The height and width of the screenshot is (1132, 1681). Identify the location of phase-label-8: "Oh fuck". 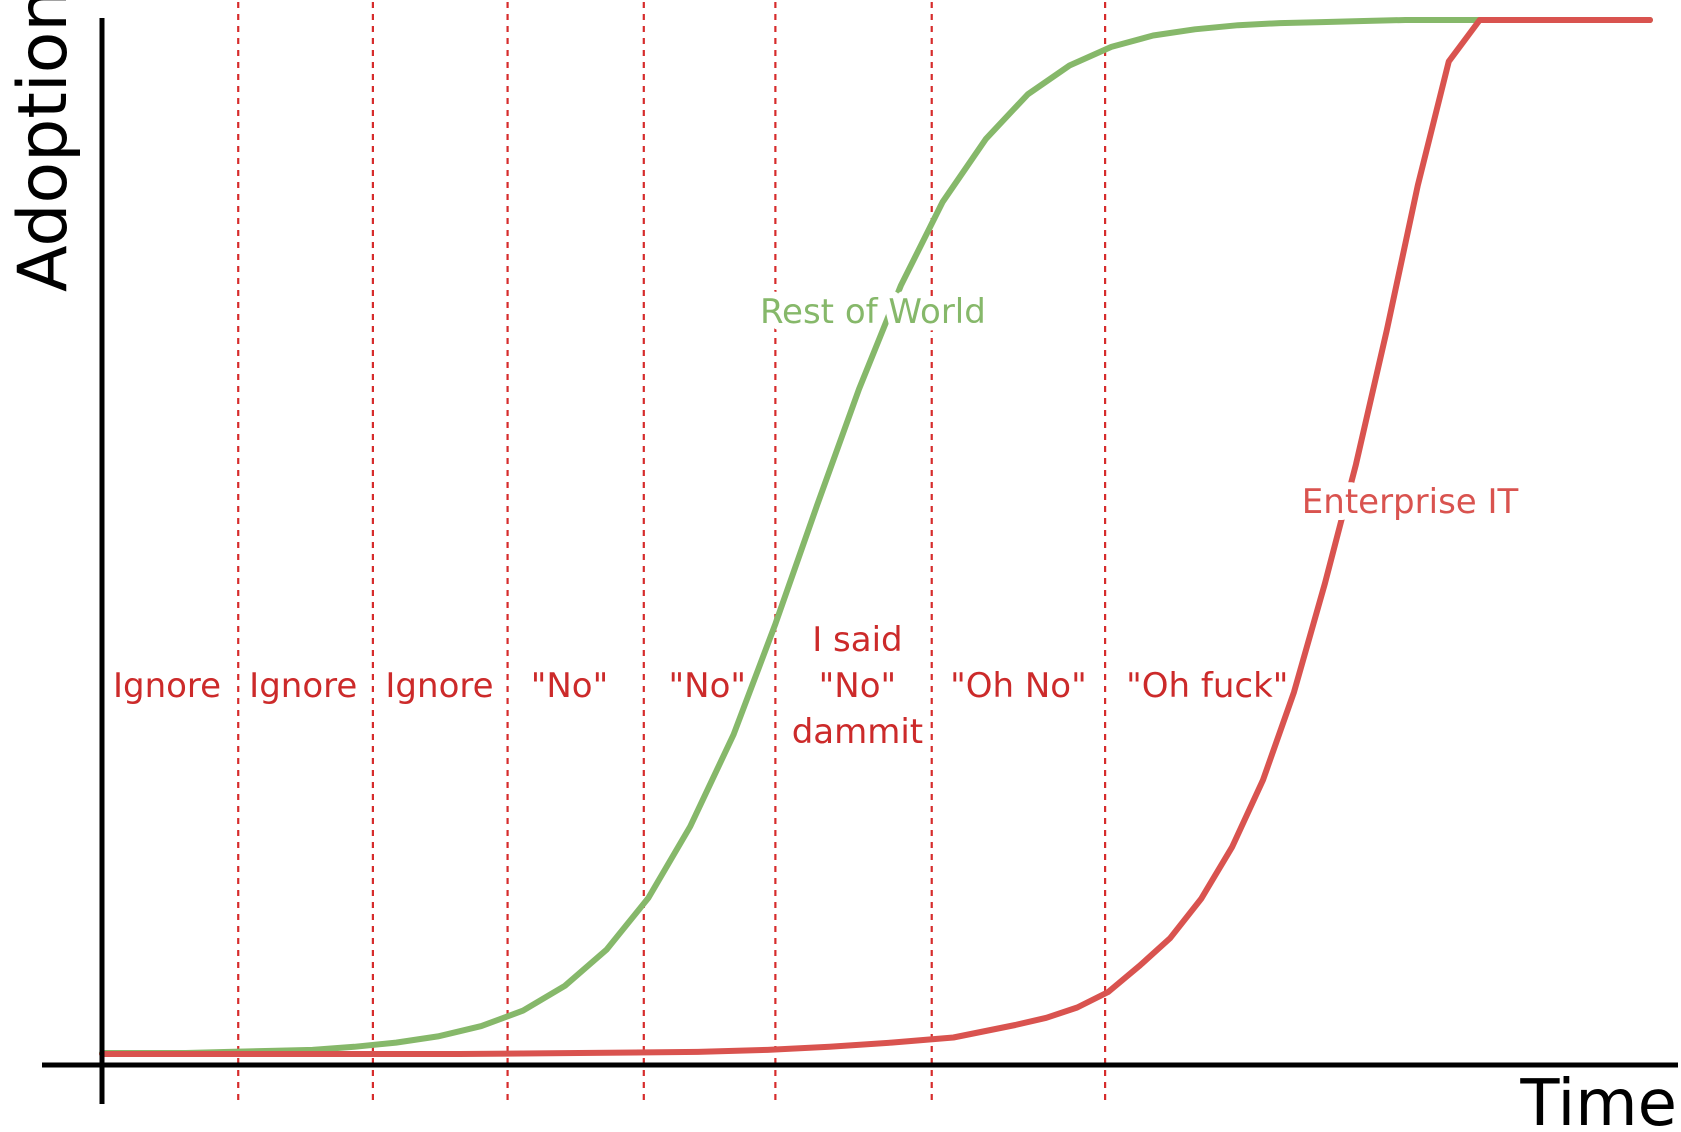
(1207, 686).